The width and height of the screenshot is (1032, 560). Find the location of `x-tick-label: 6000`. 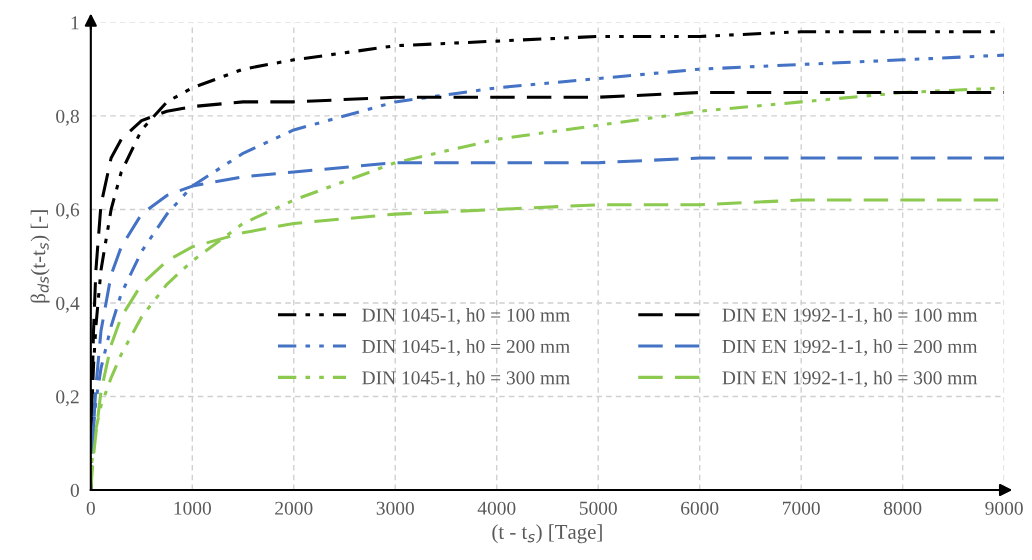

x-tick-label: 6000 is located at coordinates (700, 508).